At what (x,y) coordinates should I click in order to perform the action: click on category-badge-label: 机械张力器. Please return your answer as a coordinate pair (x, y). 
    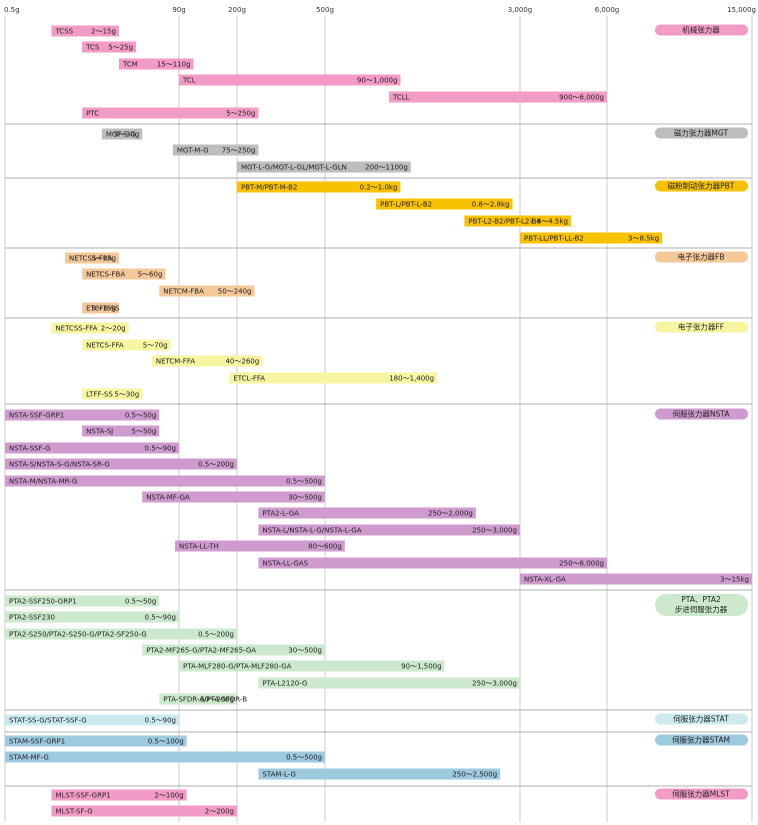
    Looking at the image, I should click on (701, 30).